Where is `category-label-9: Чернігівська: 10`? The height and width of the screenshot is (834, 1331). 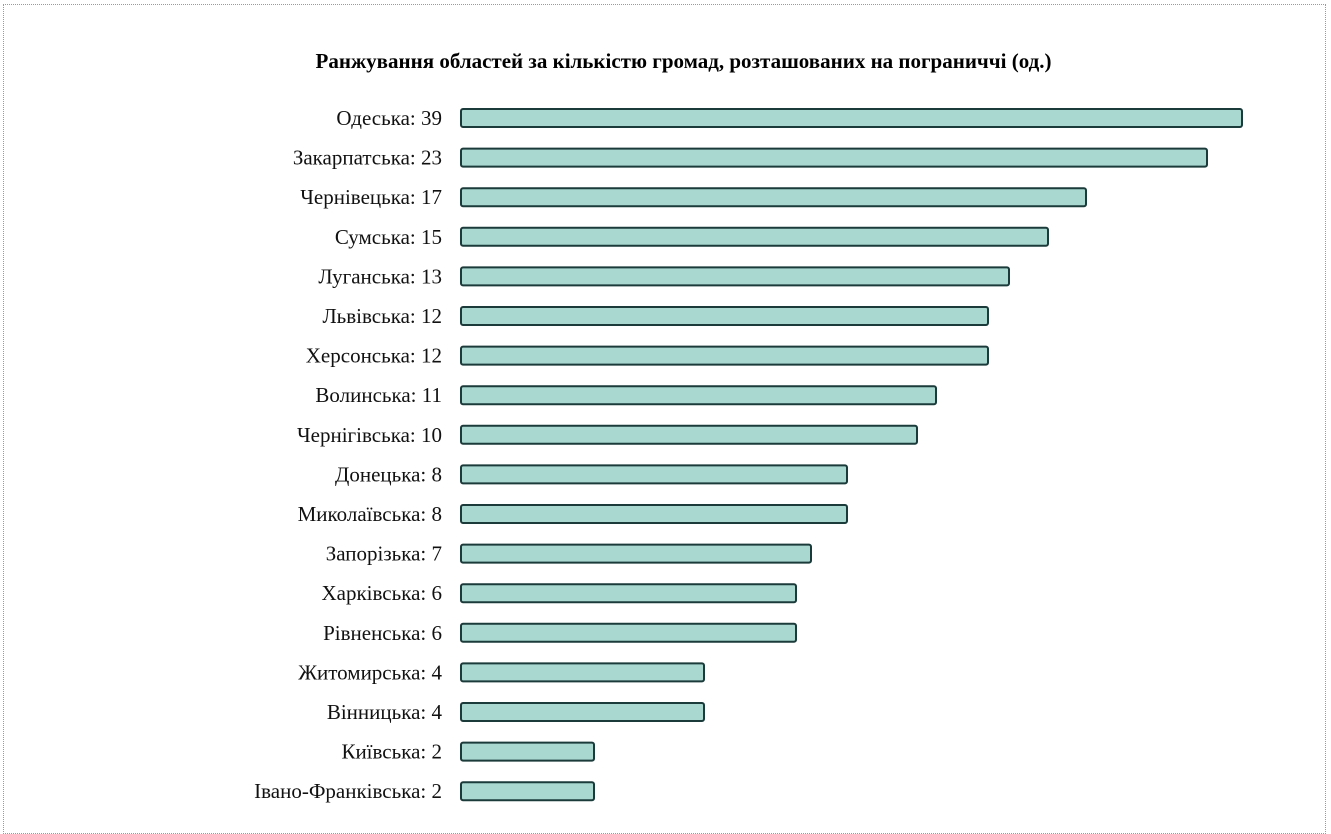
category-label-9: Чернігівська: 10 is located at coordinates (369, 435).